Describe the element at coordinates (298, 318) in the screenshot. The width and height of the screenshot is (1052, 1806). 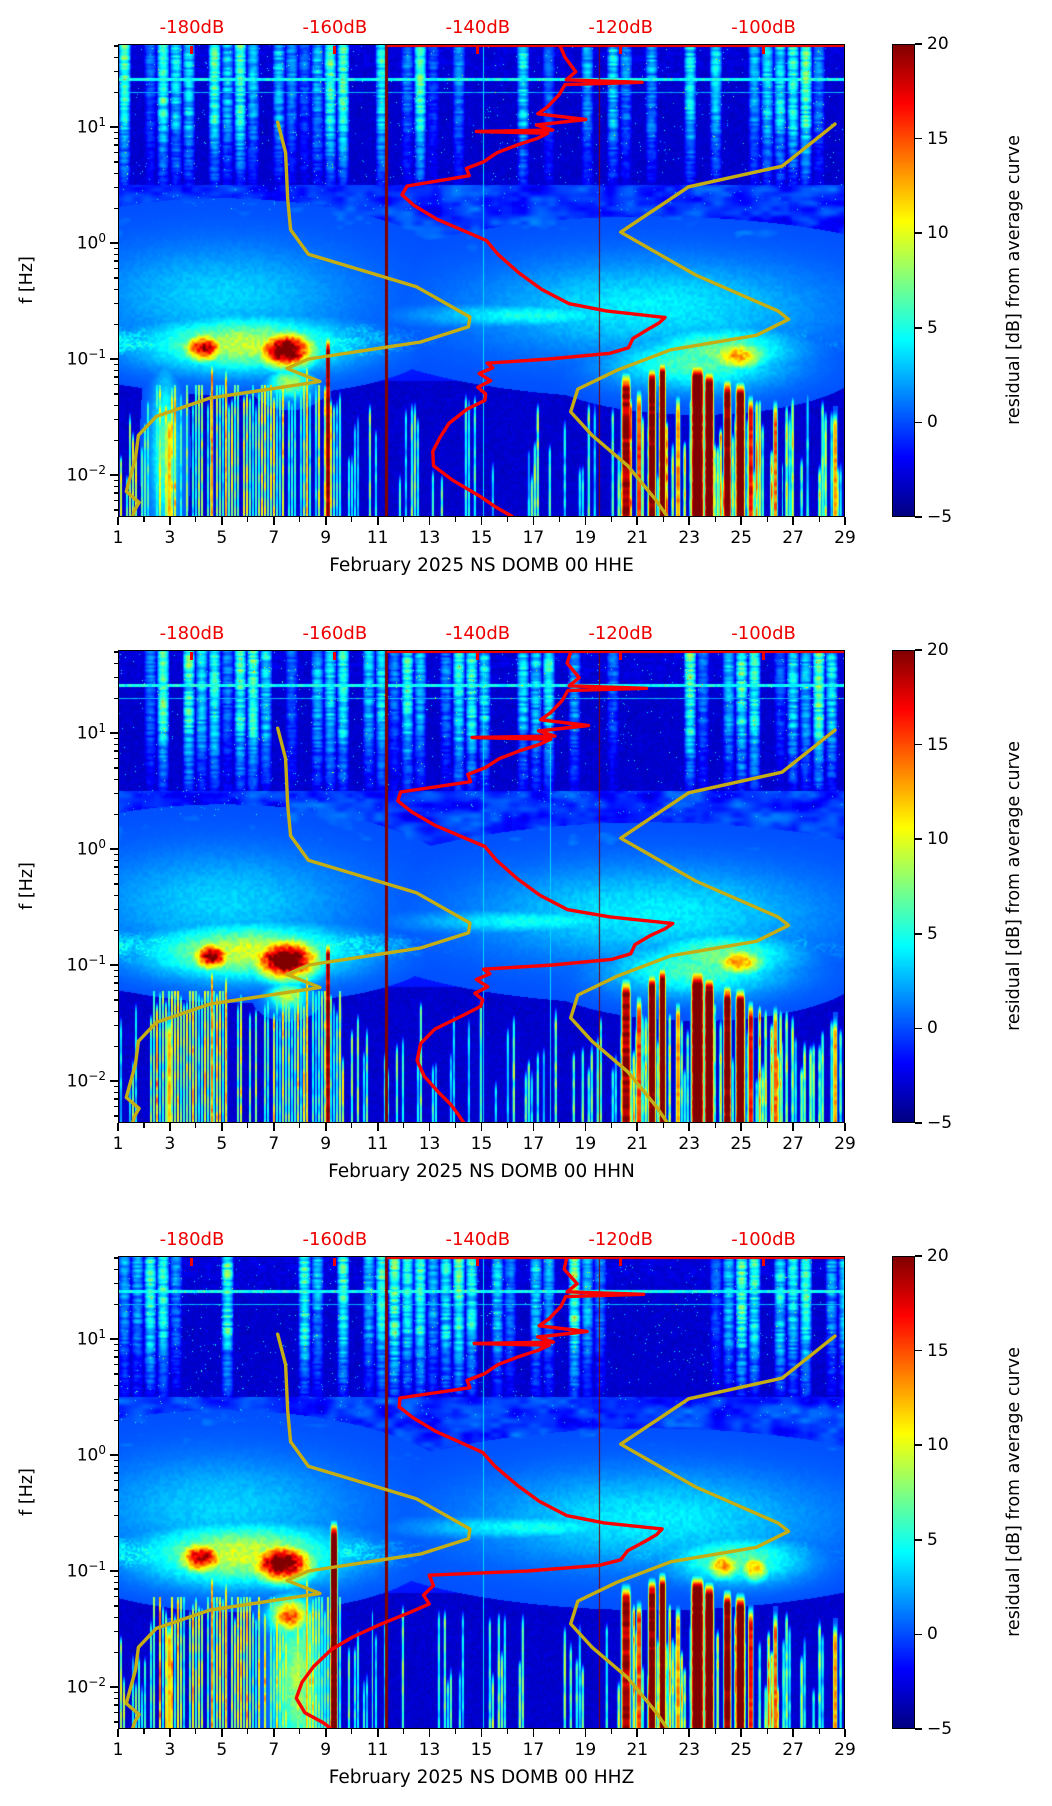
I see `nlnm-model-curve-hhe` at that location.